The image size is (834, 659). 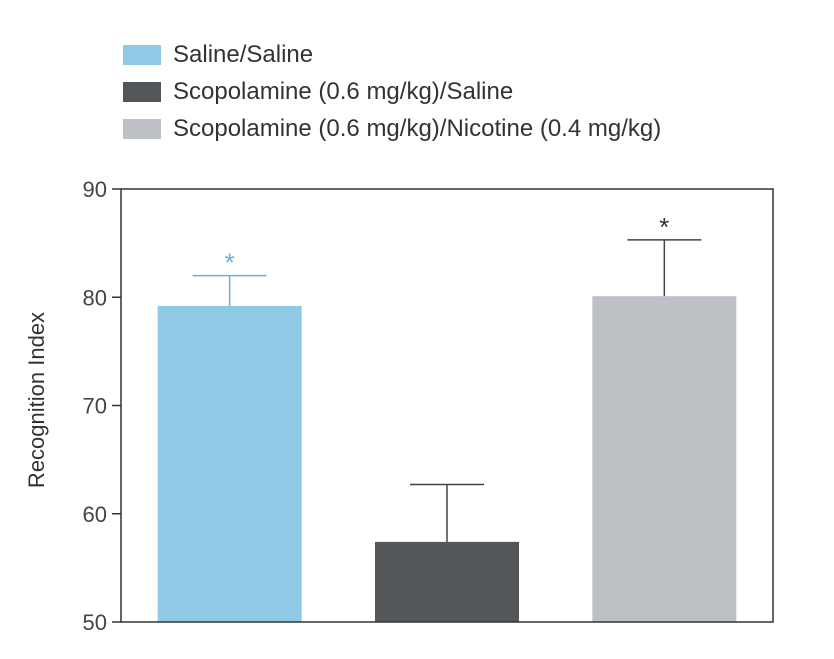 What do you see at coordinates (36, 400) in the screenshot?
I see `y-axis-title: Recognition Index` at bounding box center [36, 400].